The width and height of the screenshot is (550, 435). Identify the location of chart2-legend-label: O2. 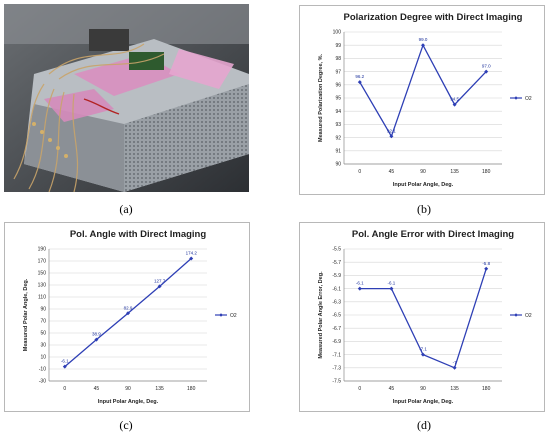
(528, 316).